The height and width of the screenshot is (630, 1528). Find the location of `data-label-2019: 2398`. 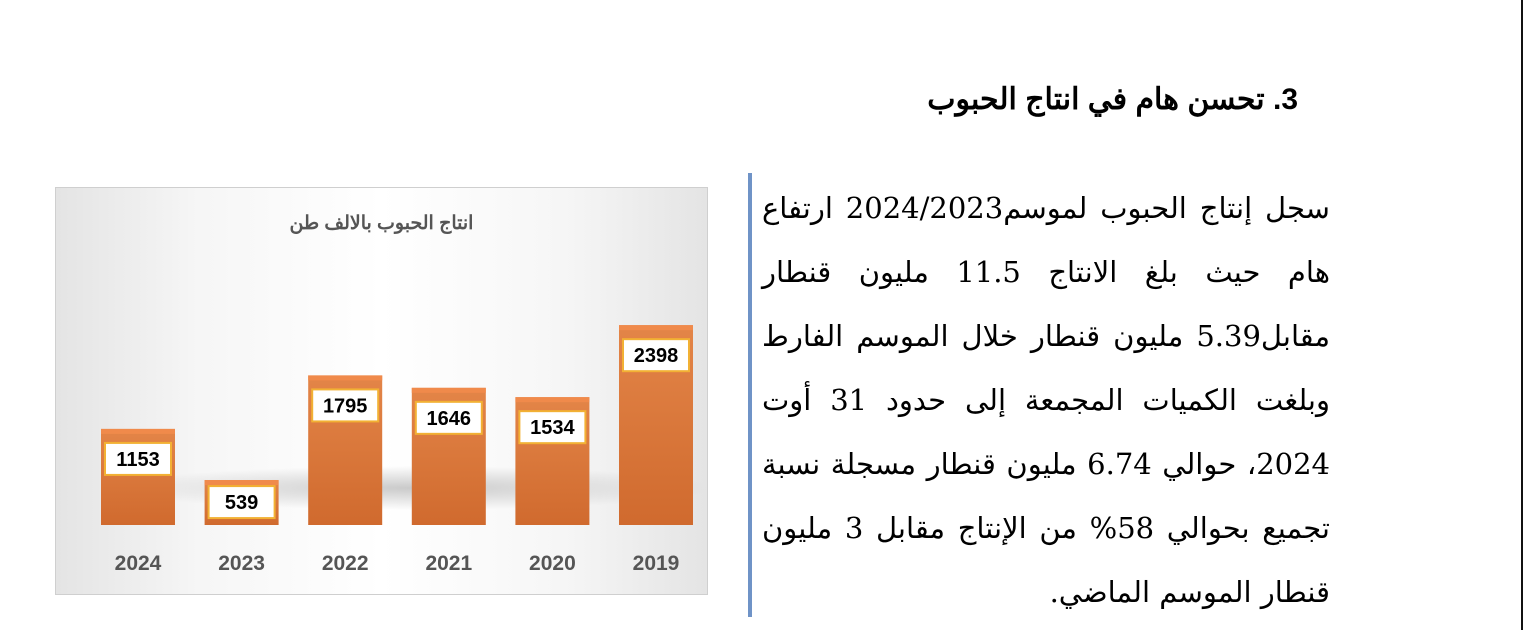

data-label-2019: 2398 is located at coordinates (656, 356).